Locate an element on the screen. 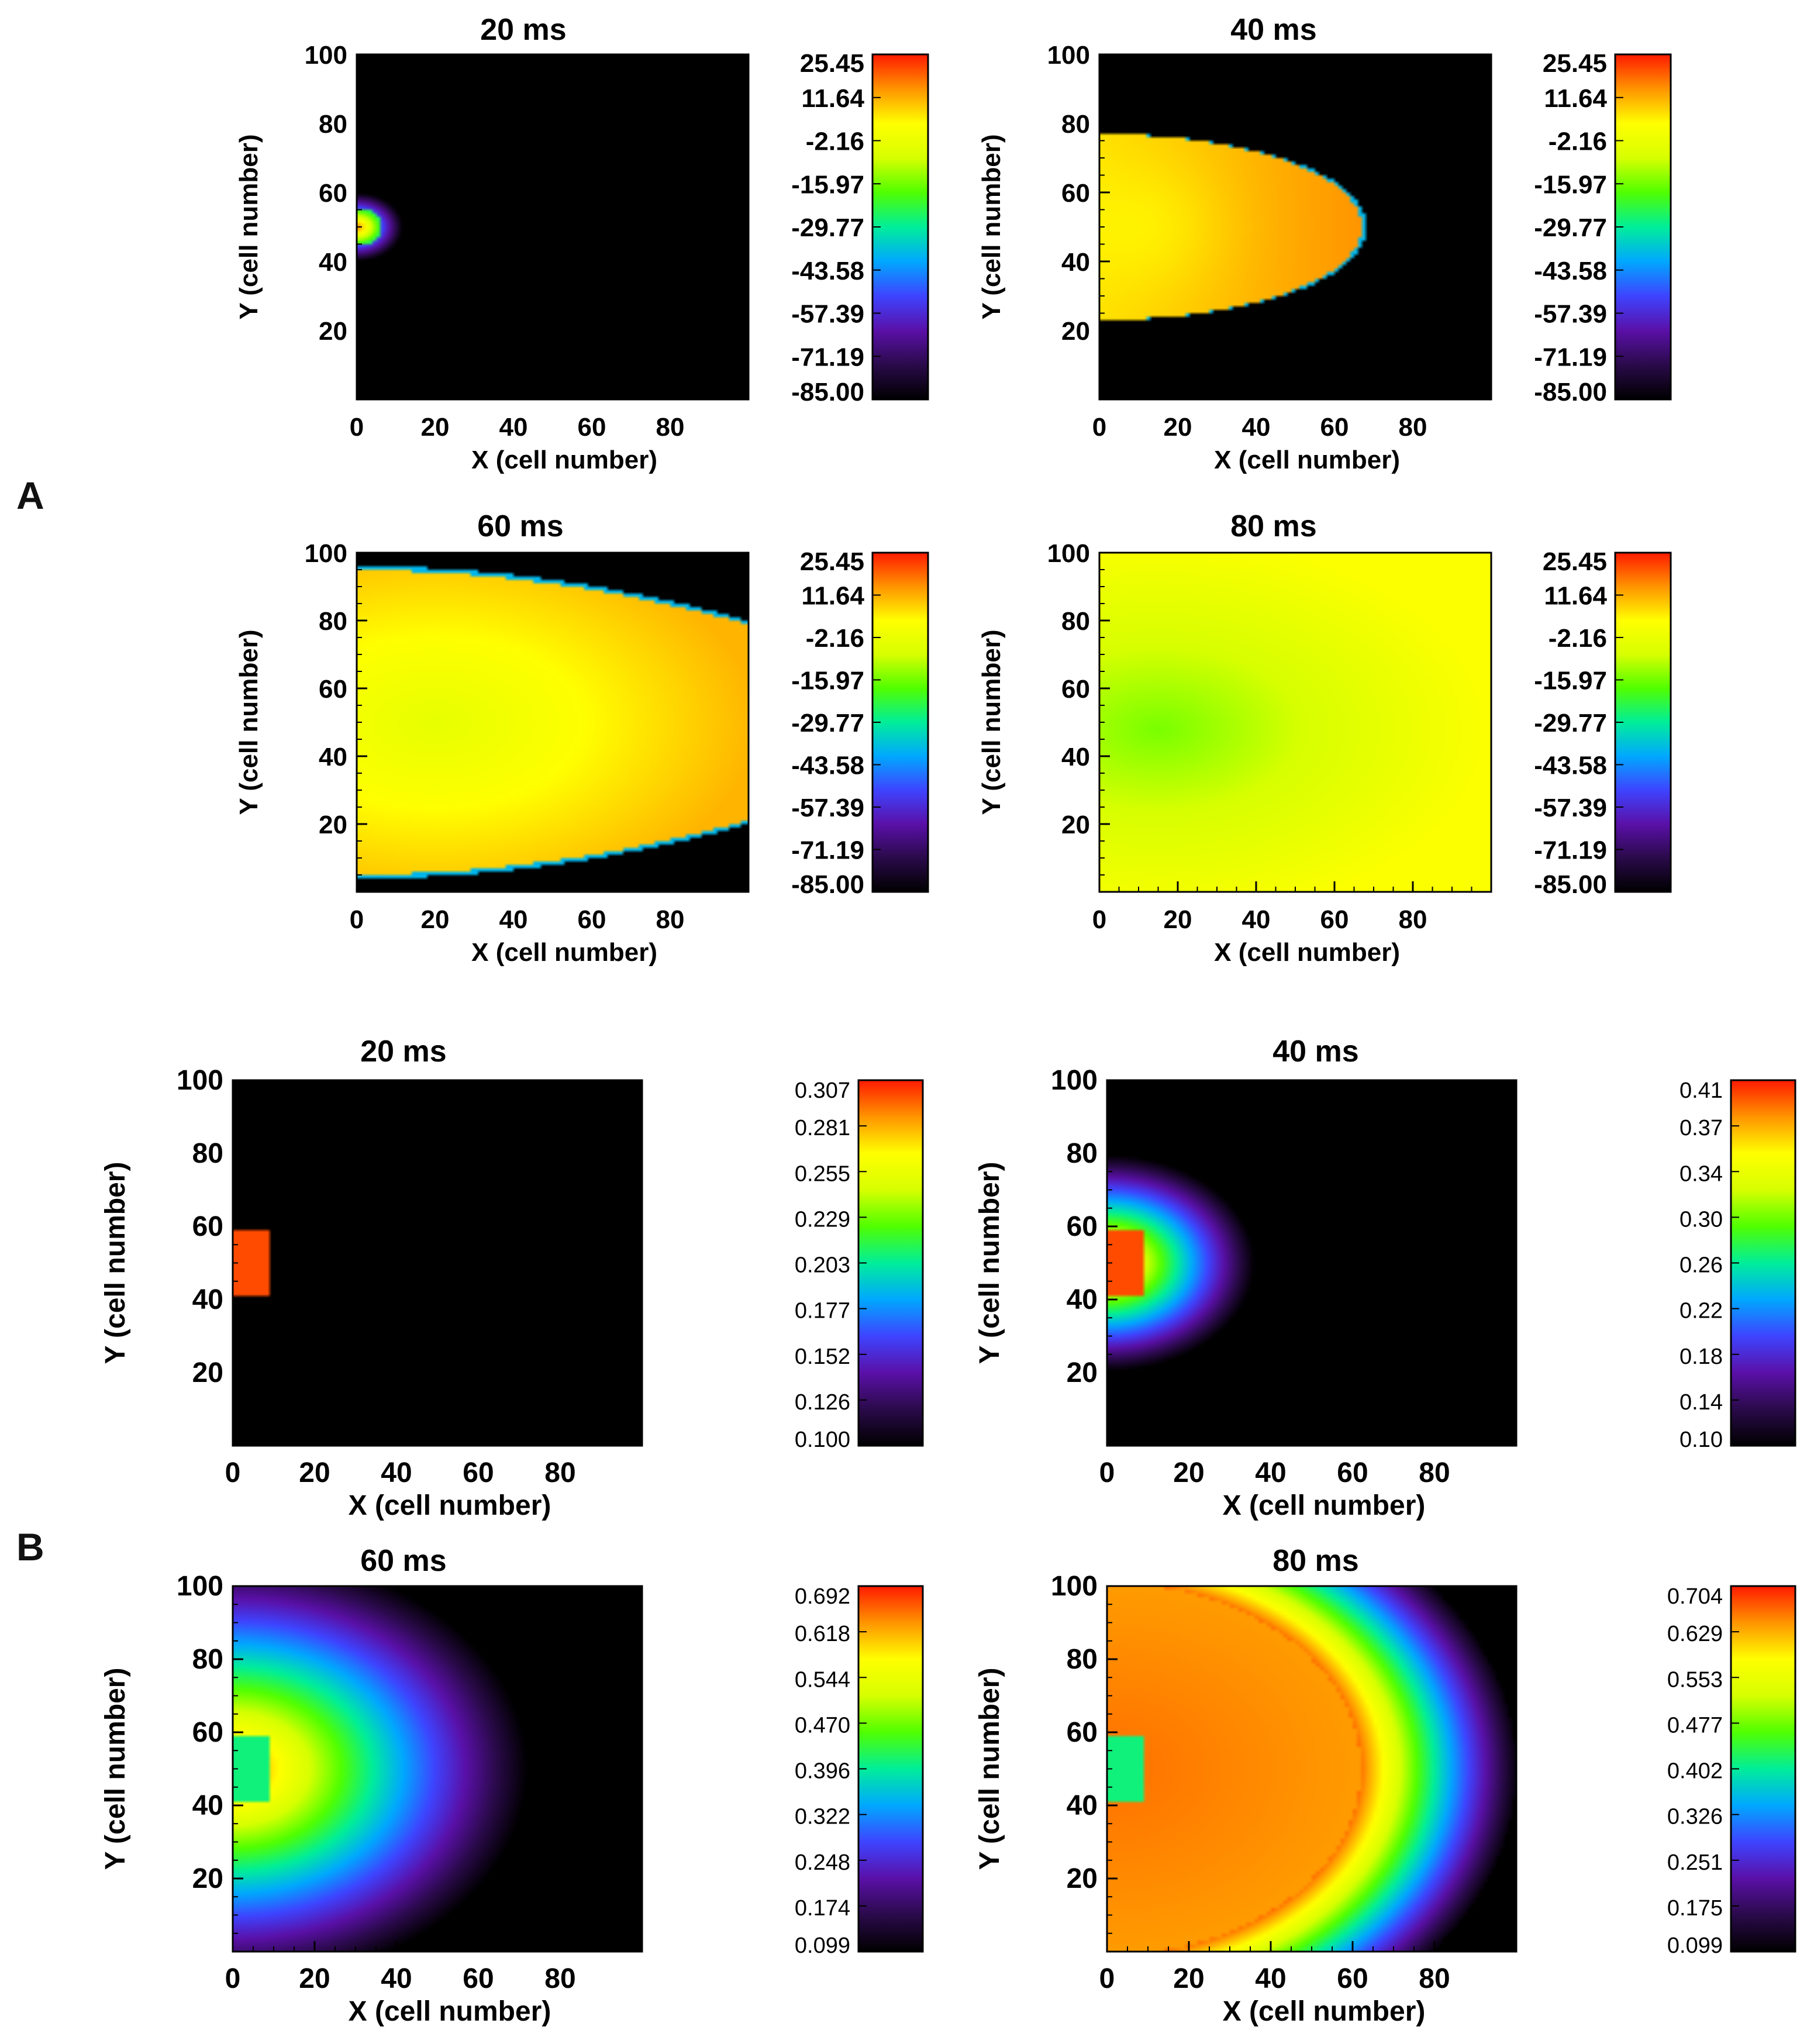  colorbar-tick-label: -2.16 is located at coordinates (835, 639).